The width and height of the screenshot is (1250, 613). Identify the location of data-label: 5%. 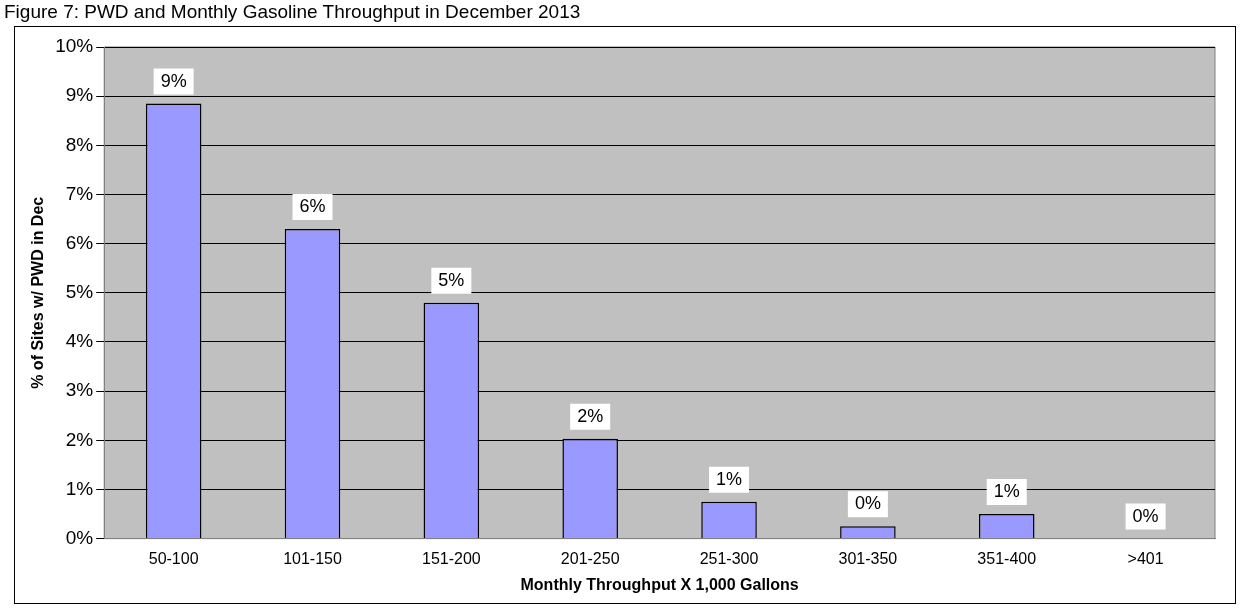
(451, 279).